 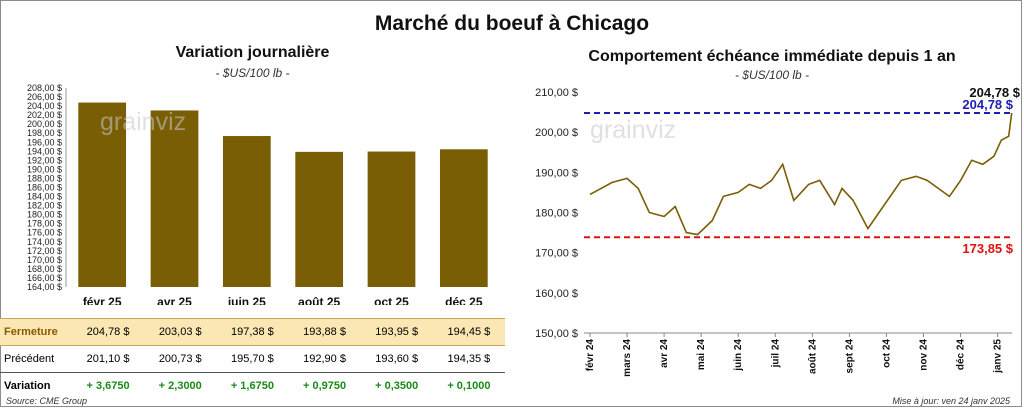 What do you see at coordinates (108, 359) in the screenshot?
I see `table-cell: 201,10 $` at bounding box center [108, 359].